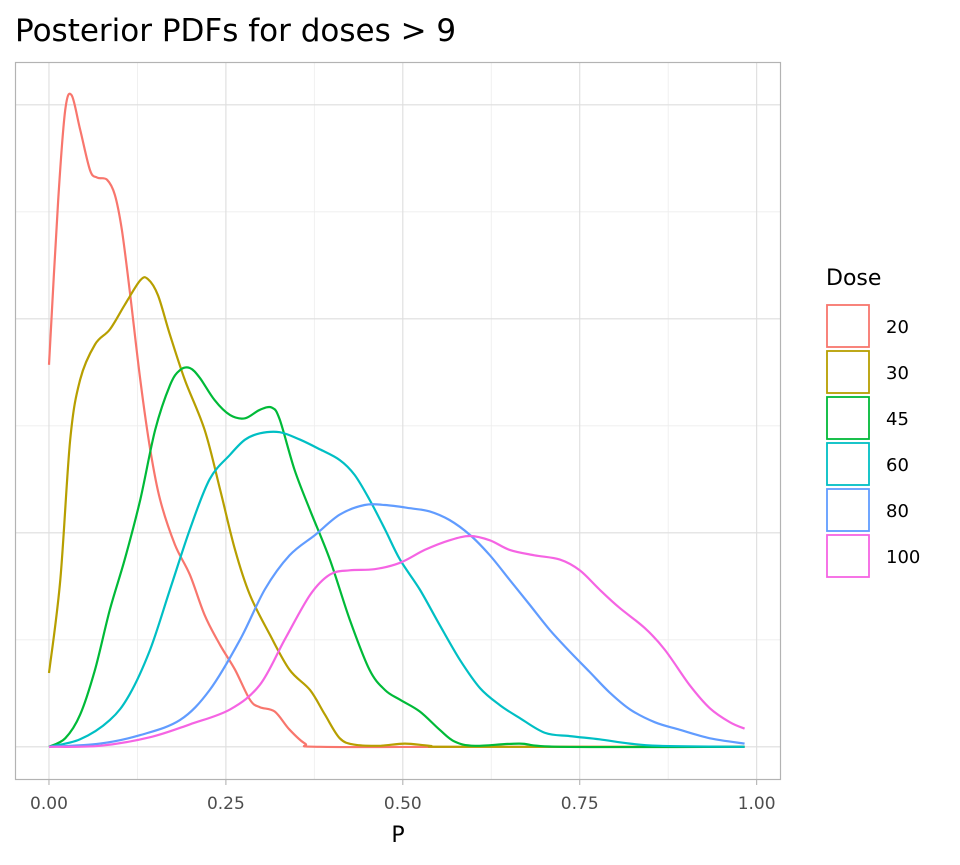  Describe the element at coordinates (897, 465) in the screenshot. I see `legend-label: 60` at that location.